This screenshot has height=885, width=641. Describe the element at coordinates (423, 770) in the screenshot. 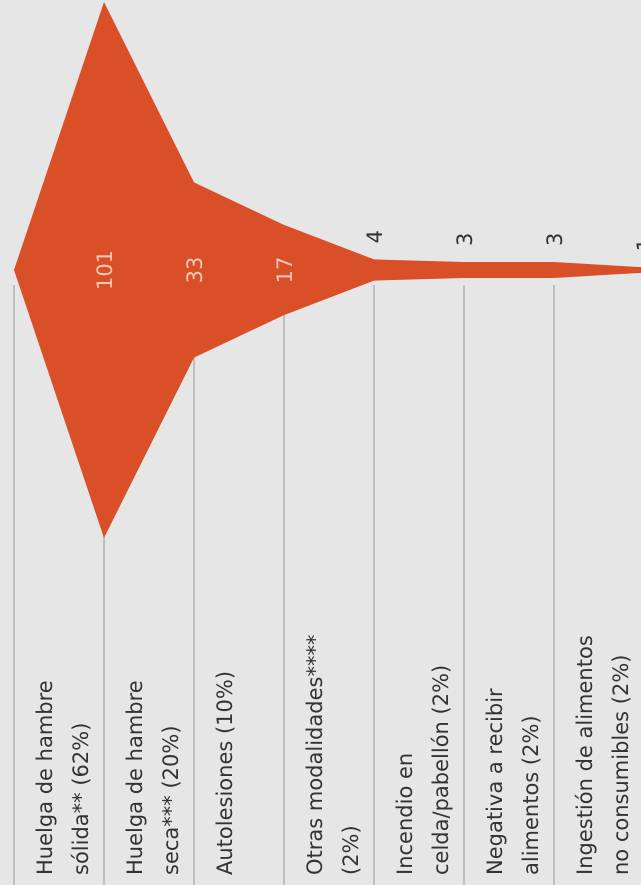

I see `category-label: Incendio en celda/pabellón (2%)` at that location.